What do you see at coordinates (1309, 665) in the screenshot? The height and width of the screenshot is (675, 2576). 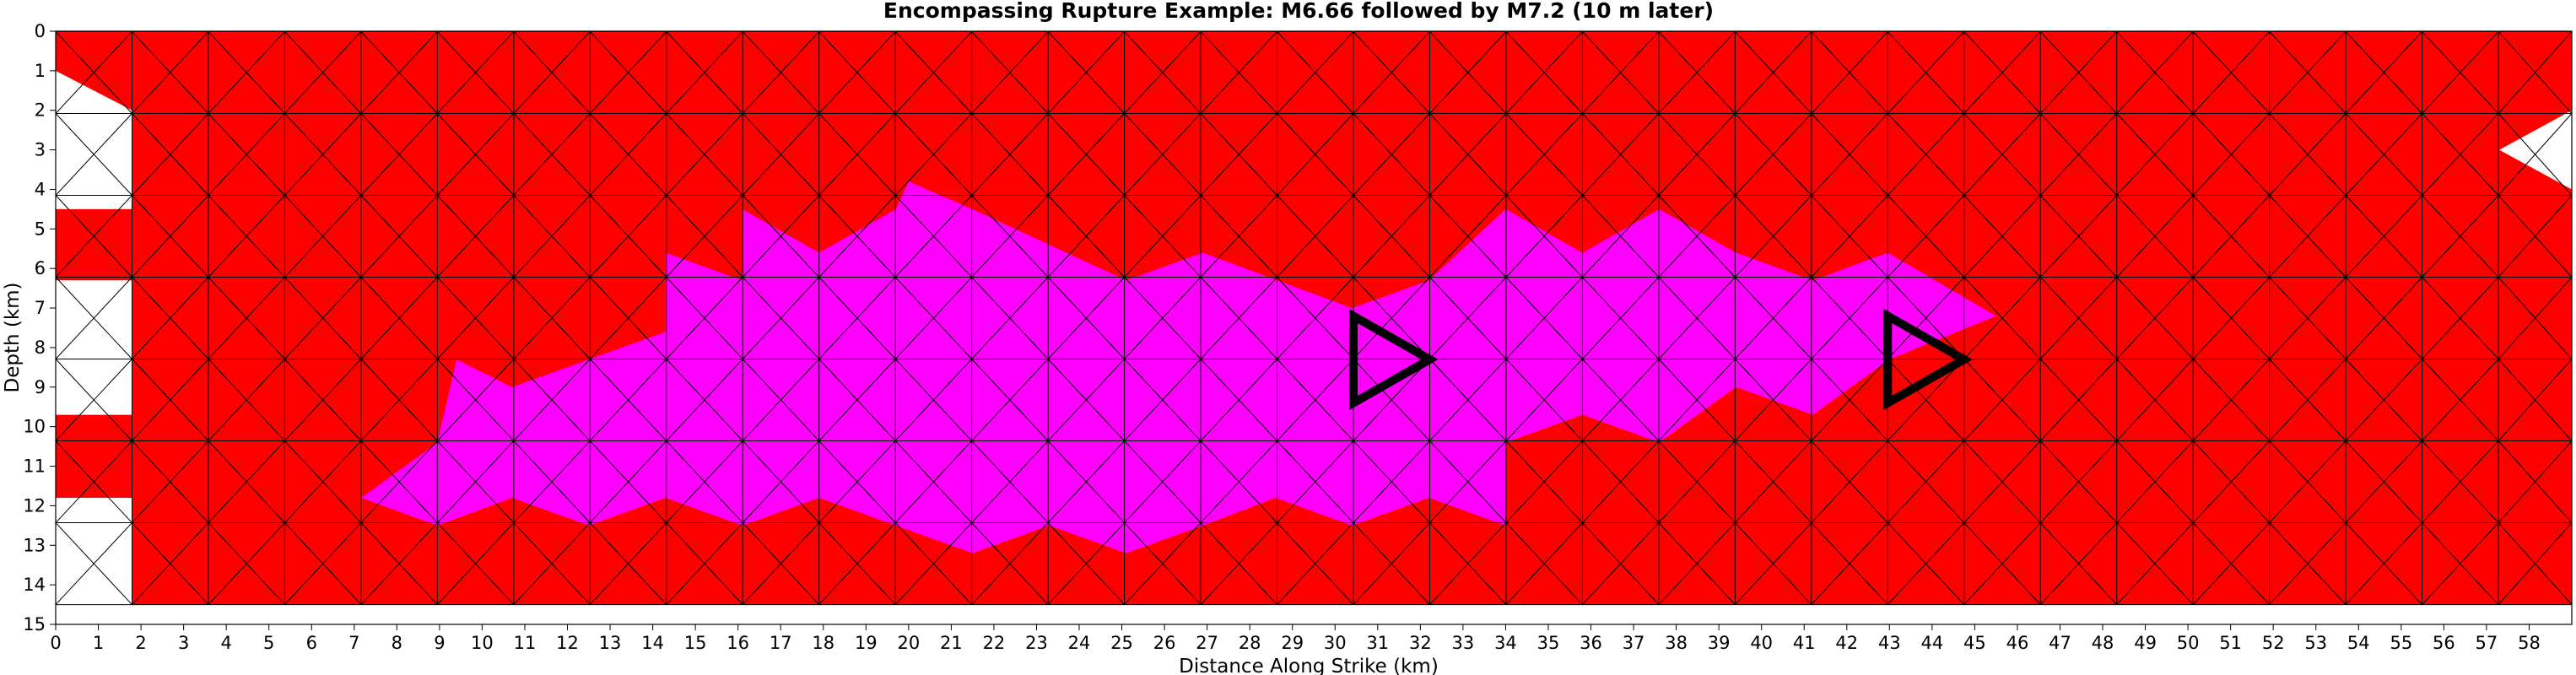 I see `x-axis-label: Distance Along Strike (km)` at bounding box center [1309, 665].